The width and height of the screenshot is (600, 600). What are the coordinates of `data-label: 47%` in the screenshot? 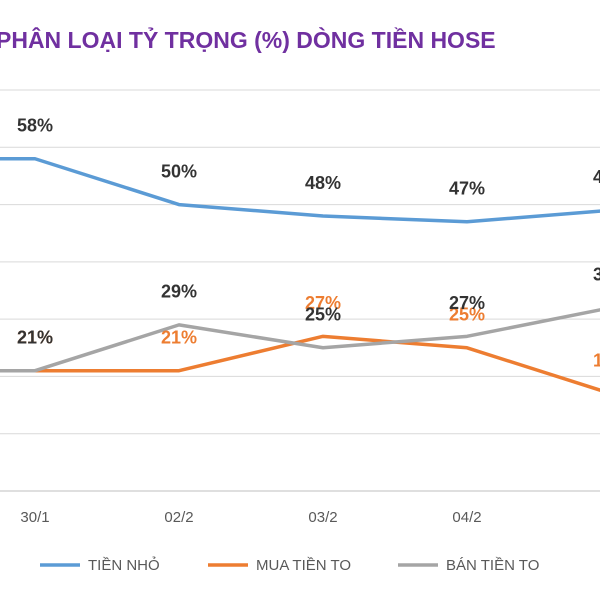 It's located at (467, 189).